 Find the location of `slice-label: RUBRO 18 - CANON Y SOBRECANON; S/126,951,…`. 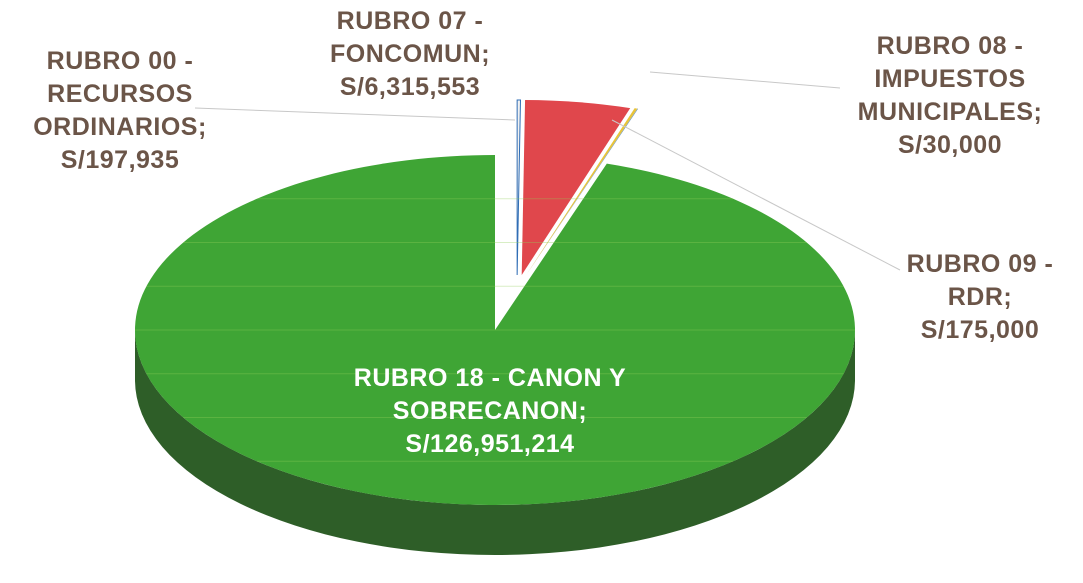

slice-label: RUBRO 18 - CANON Y SOBRECANON; S/126,951,… is located at coordinates (490, 411).